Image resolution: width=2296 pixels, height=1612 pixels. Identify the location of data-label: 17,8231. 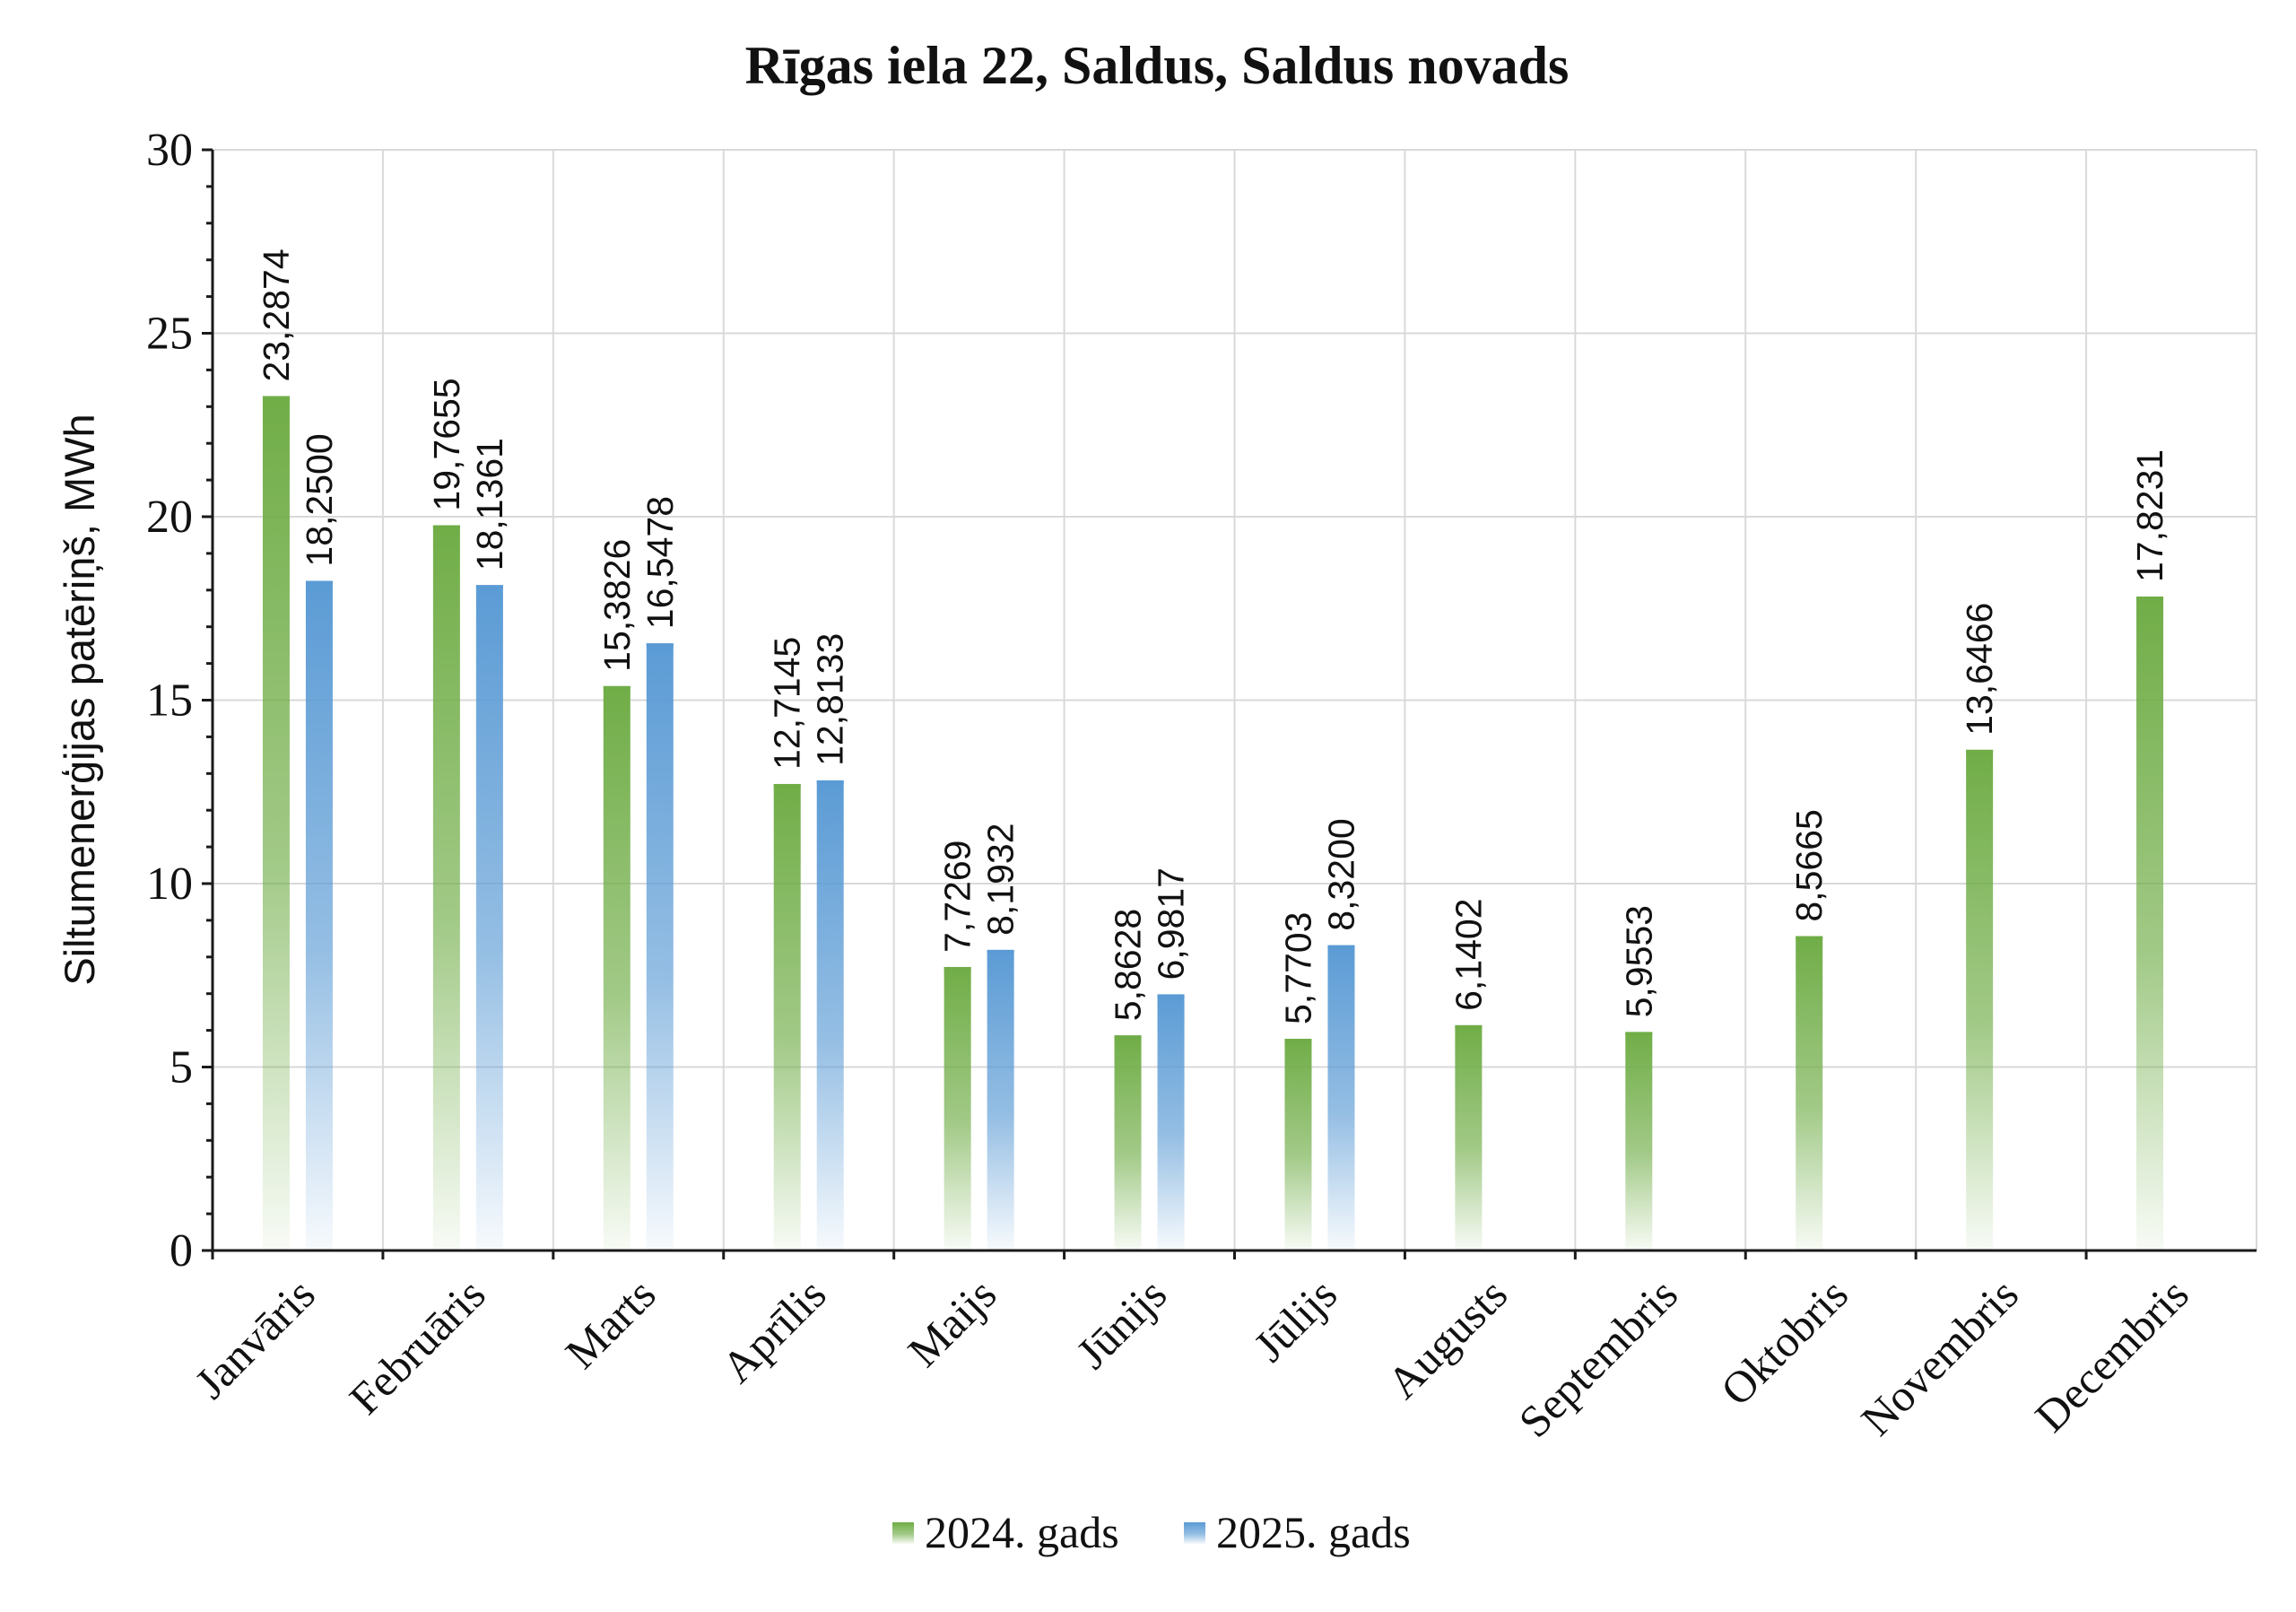
(2149, 515).